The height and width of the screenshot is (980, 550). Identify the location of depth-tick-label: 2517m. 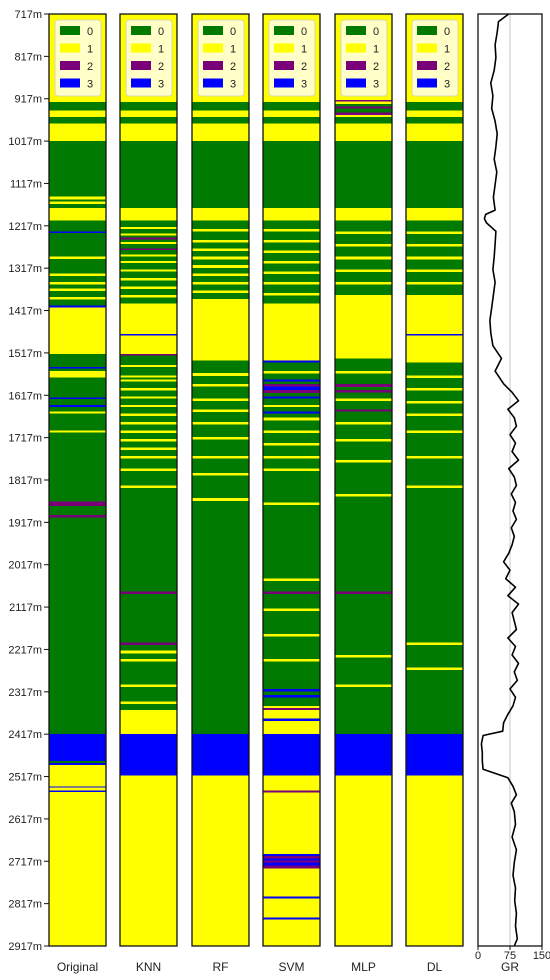
(25, 778).